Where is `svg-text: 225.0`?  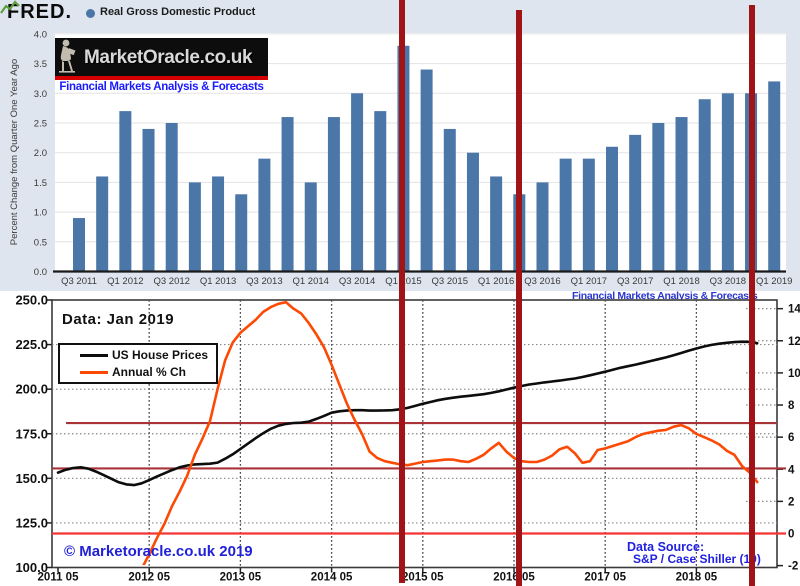 svg-text: 225.0 is located at coordinates (31, 344).